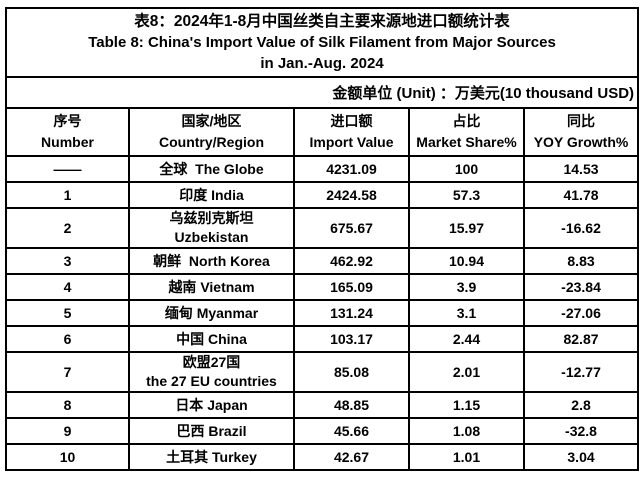  What do you see at coordinates (351, 142) in the screenshot?
I see `col-header-import-value-en: Import Value` at bounding box center [351, 142].